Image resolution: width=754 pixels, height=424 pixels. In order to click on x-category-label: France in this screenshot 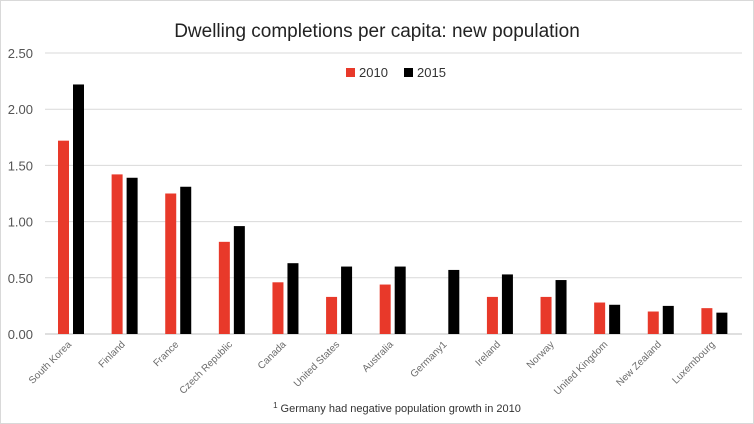, I will do `click(167, 354)`.